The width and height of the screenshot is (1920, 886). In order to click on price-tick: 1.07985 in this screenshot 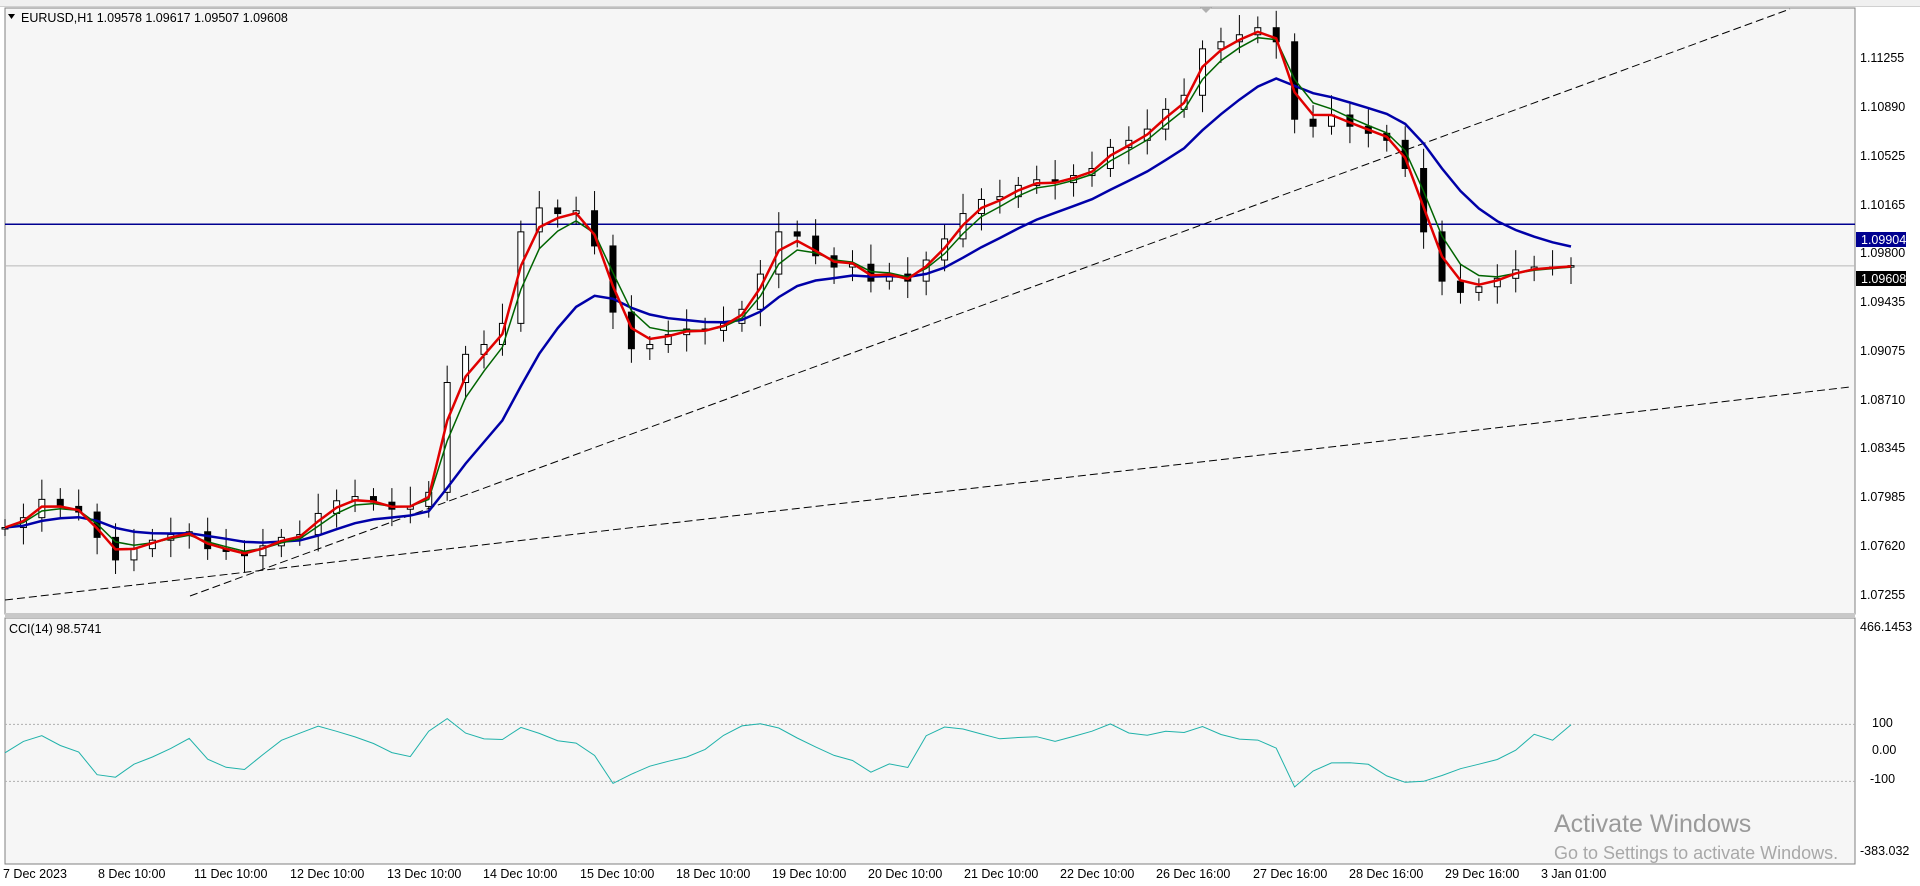, I will do `click(1882, 497)`.